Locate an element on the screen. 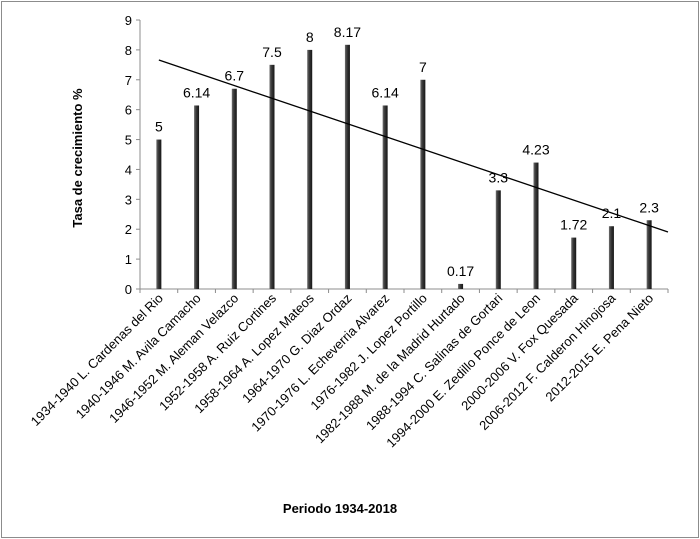 This screenshot has height=539, width=700. y-tick-label: 5 is located at coordinates (128, 140).